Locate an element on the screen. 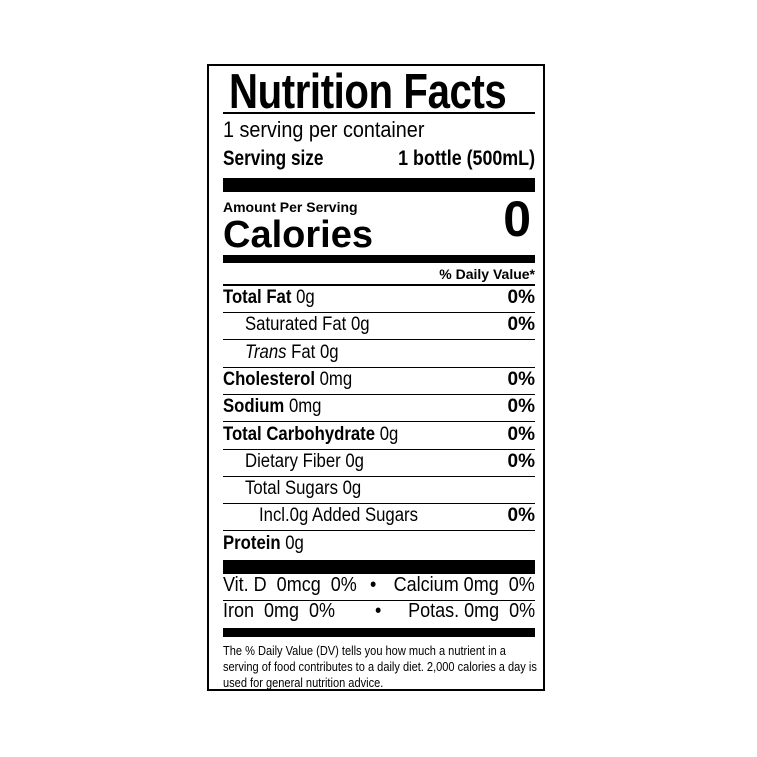  nutrient-name: Total Fat 0g is located at coordinates (269, 298).